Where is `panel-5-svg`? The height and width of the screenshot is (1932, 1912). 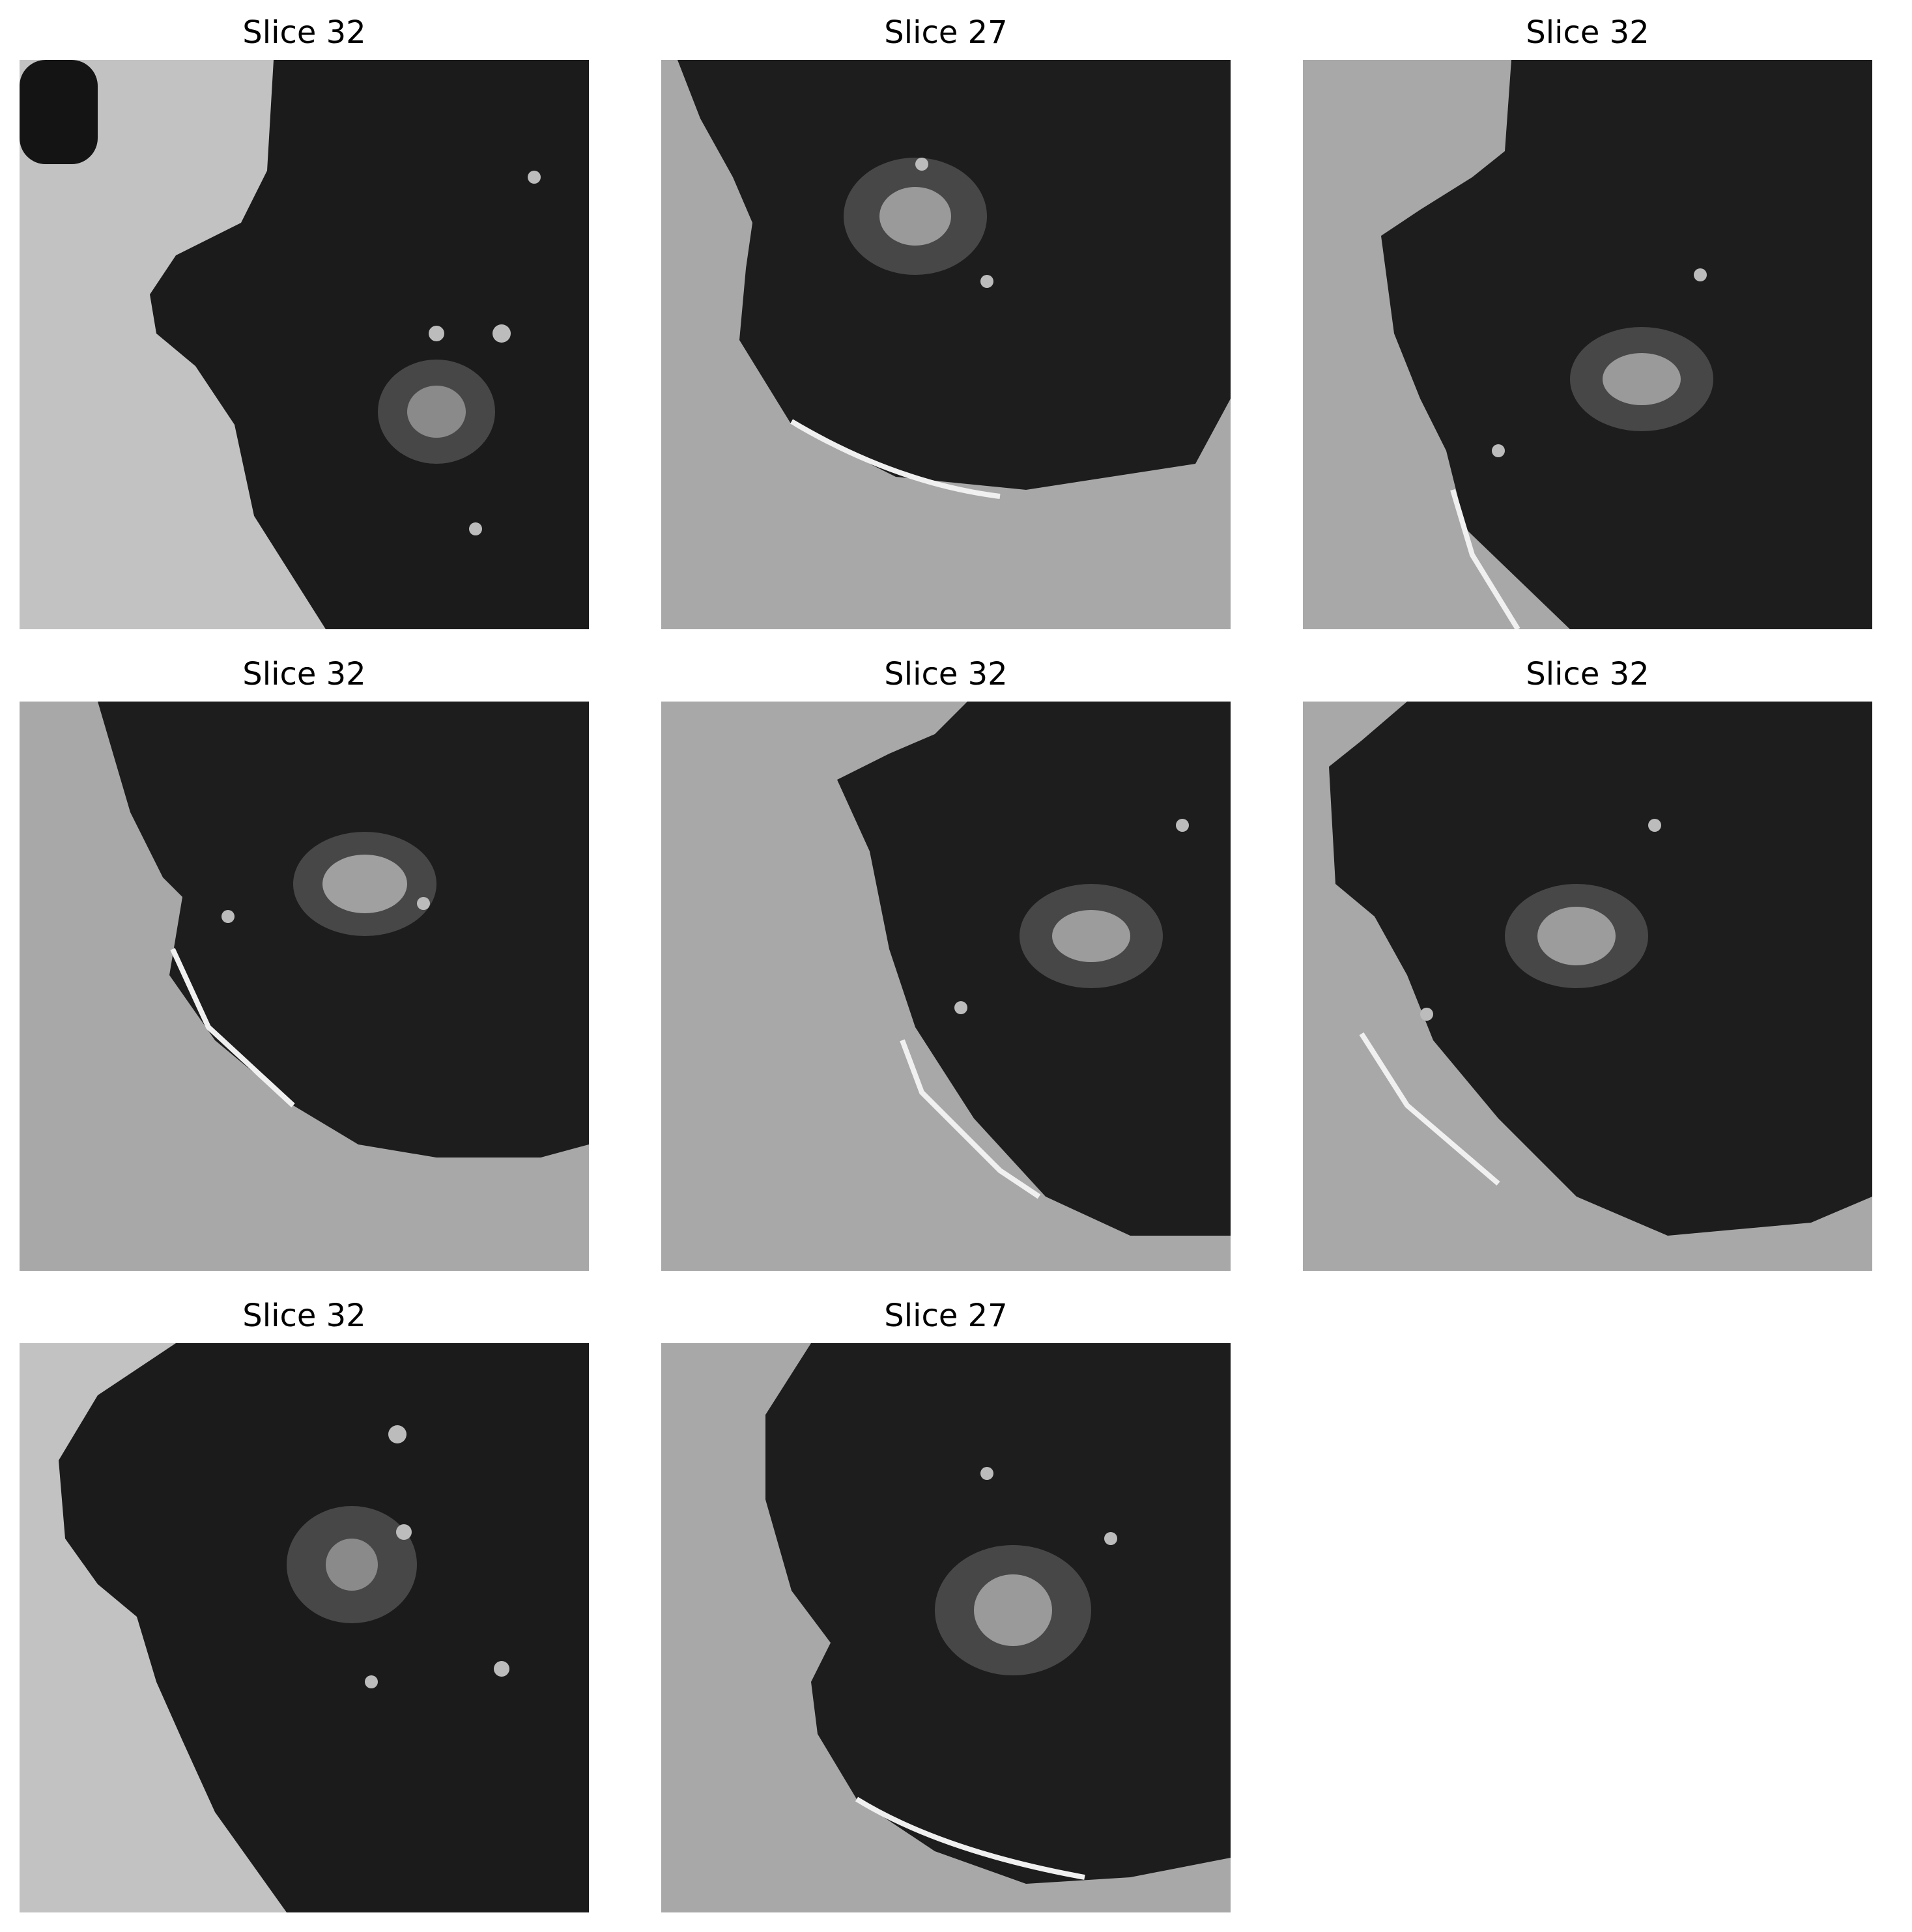 panel-5-svg is located at coordinates (946, 986).